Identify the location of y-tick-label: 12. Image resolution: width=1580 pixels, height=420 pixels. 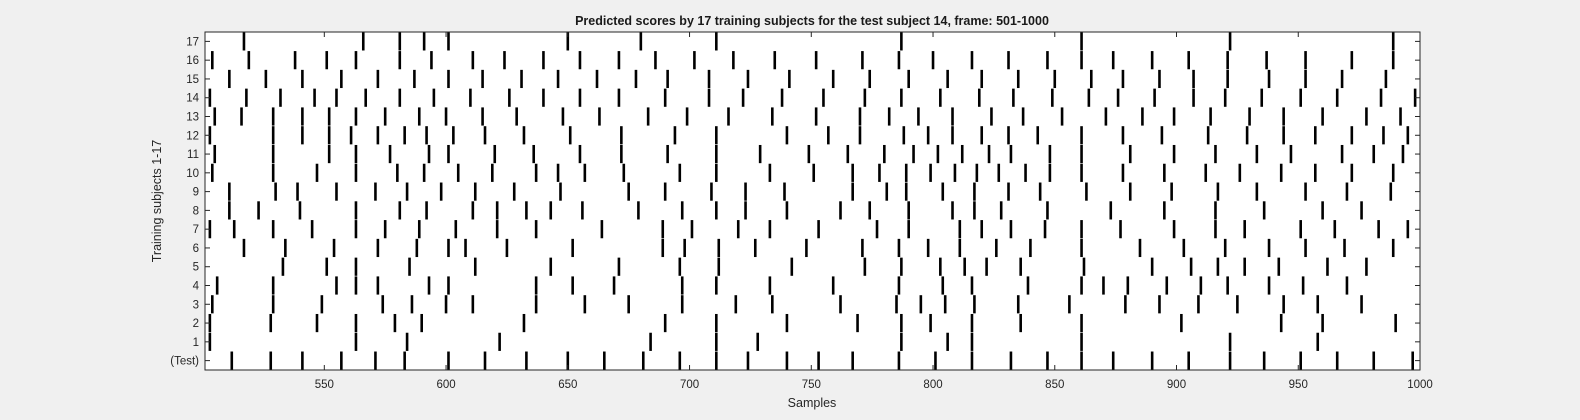
(192, 136).